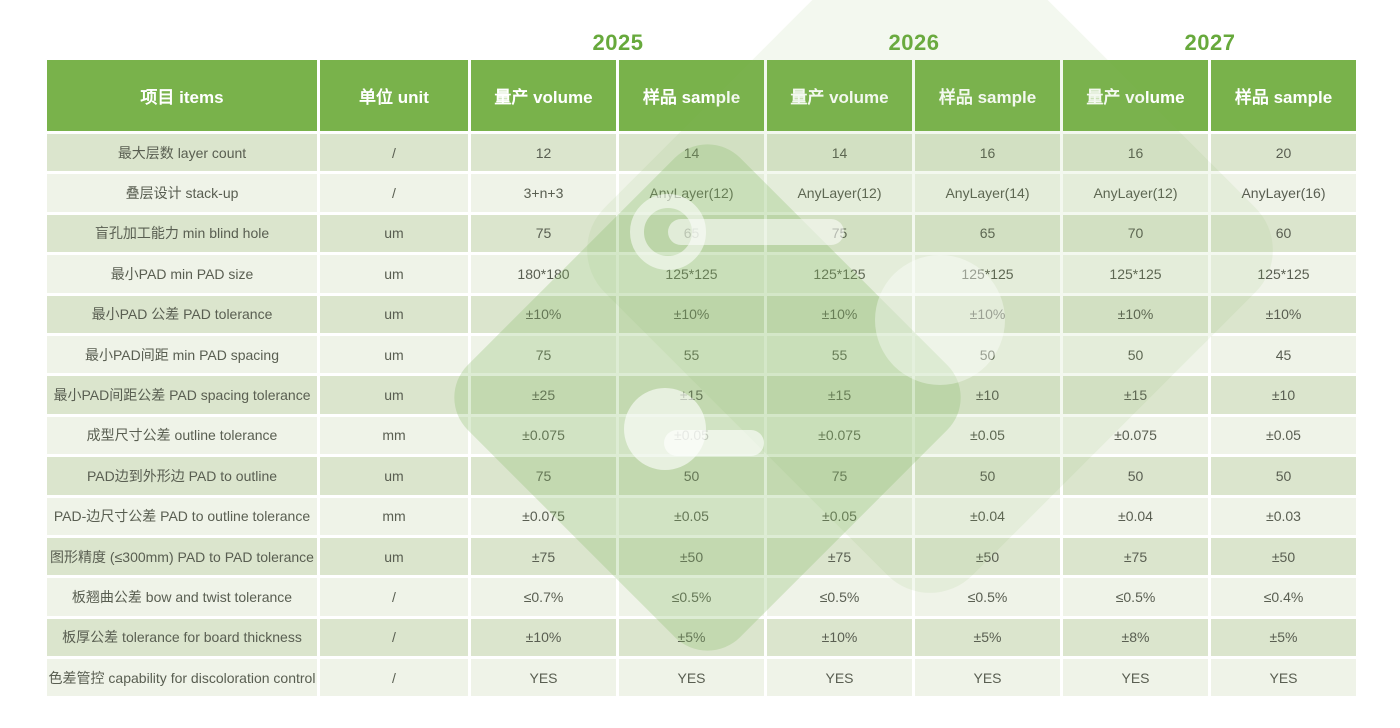 The width and height of the screenshot is (1400, 728). Describe the element at coordinates (1283, 153) in the screenshot. I see `value-cell: 20` at that location.